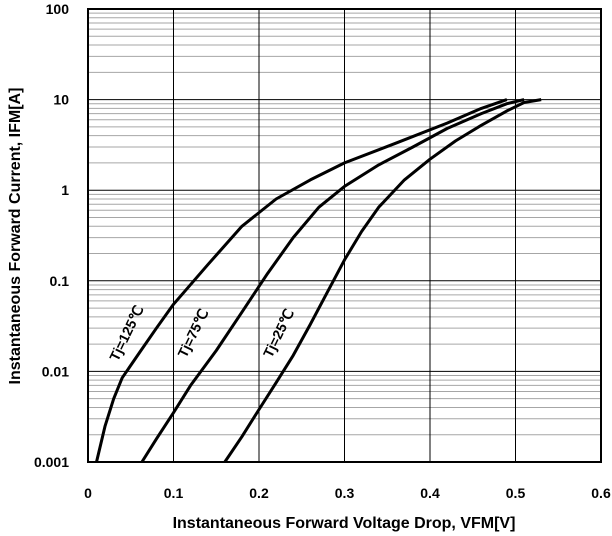 The width and height of the screenshot is (612, 536). Describe the element at coordinates (345, 493) in the screenshot. I see `x-tick-label: 0.3` at that location.